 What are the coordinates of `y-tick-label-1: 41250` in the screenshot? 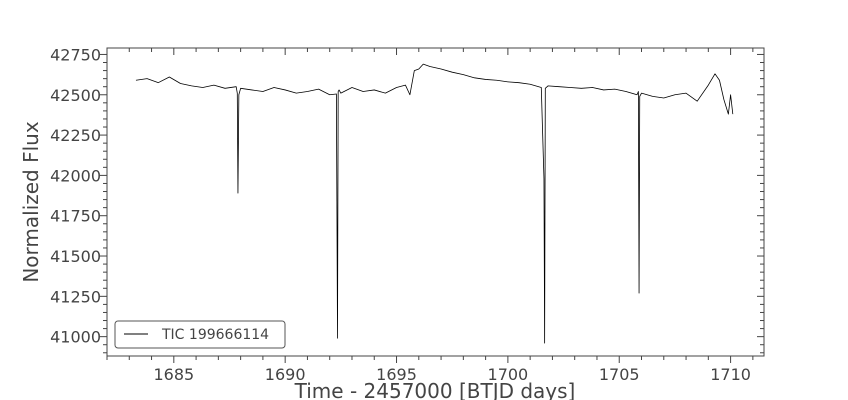 It's located at (75, 296).